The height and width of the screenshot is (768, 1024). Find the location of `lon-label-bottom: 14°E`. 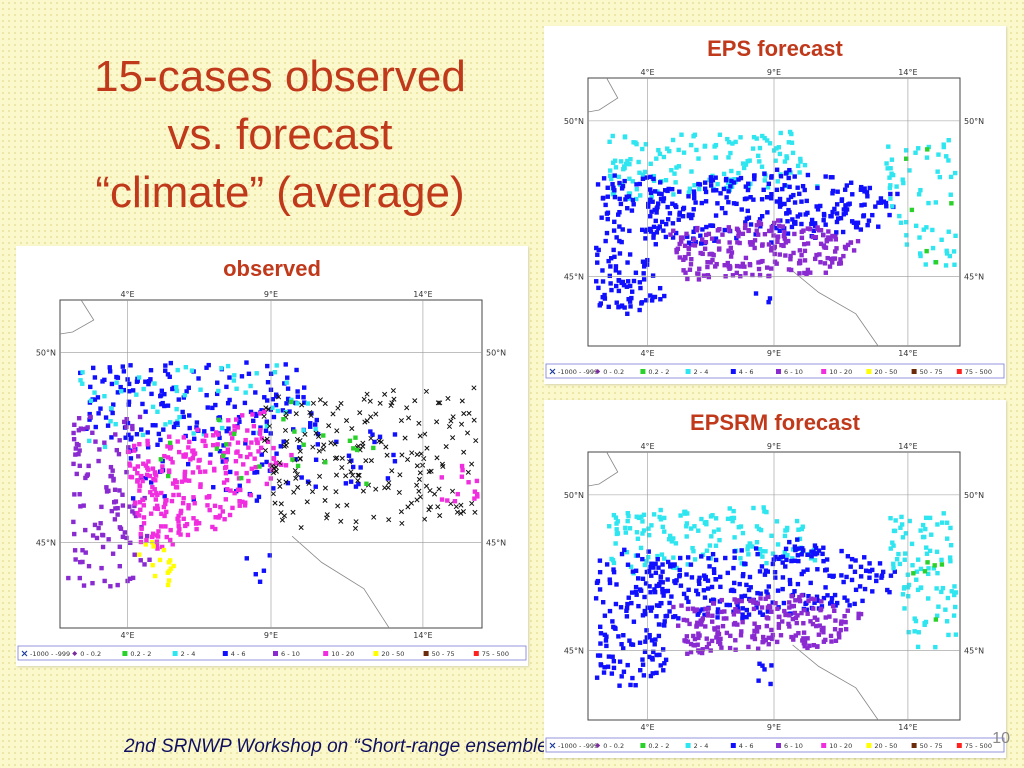

lon-label-bottom: 14°E is located at coordinates (907, 727).